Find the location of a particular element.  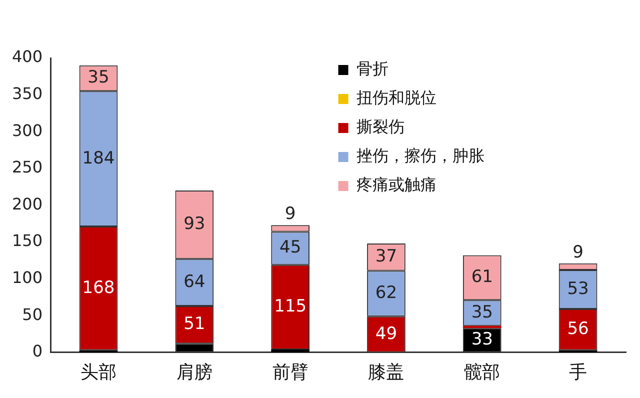

data-label: 62 is located at coordinates (386, 292).